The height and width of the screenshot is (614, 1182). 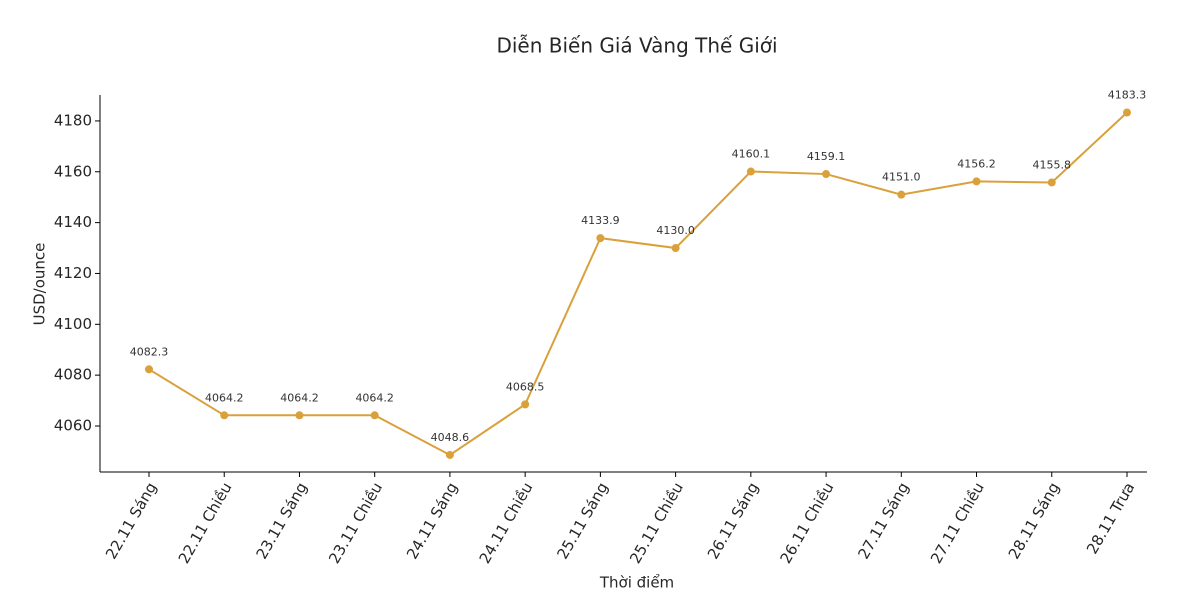 I want to click on x-tick-label: 24.11 Chiều, so click(x=506, y=522).